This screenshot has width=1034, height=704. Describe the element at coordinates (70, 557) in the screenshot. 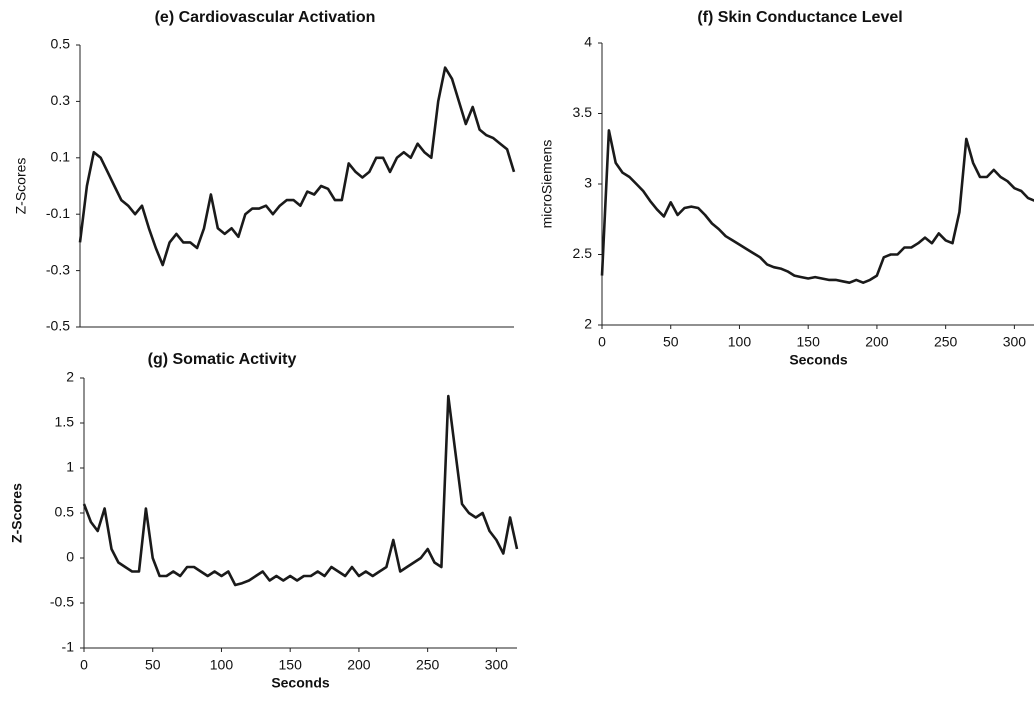

I see `y-tick-label: 0` at that location.